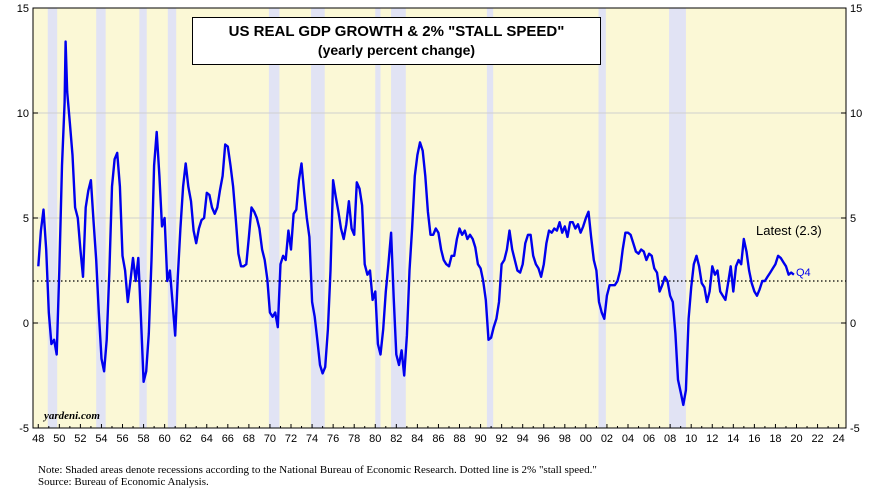  Describe the element at coordinates (754, 439) in the screenshot. I see `x-tick-label: 16` at that location.